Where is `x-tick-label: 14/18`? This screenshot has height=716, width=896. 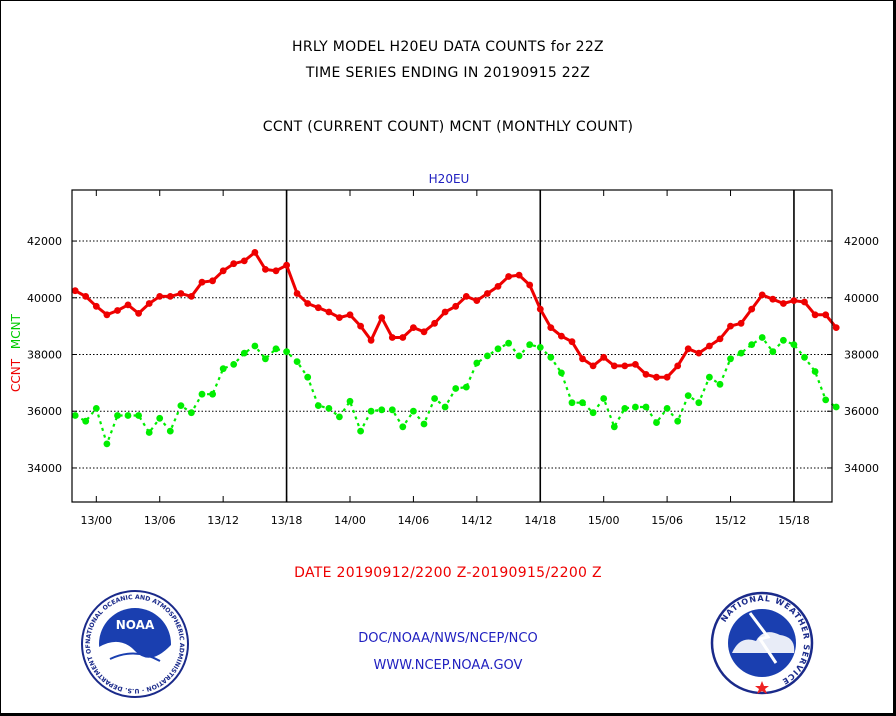
x-tick-label: 14/18 is located at coordinates (540, 520).